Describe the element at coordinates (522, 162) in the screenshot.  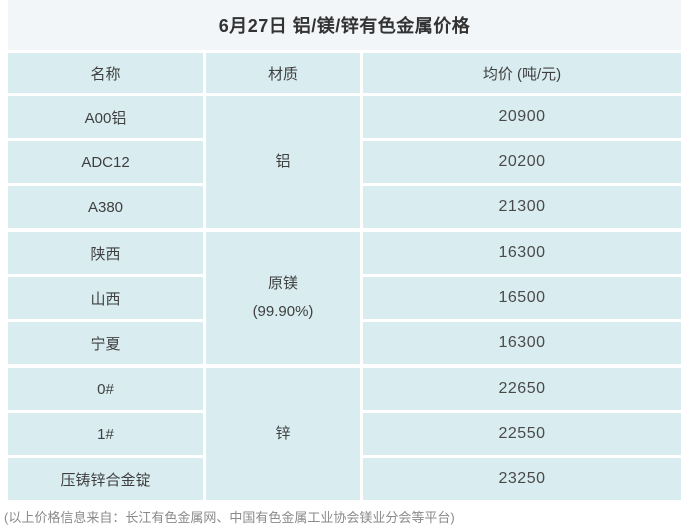
I see `price-cell: 20200` at that location.